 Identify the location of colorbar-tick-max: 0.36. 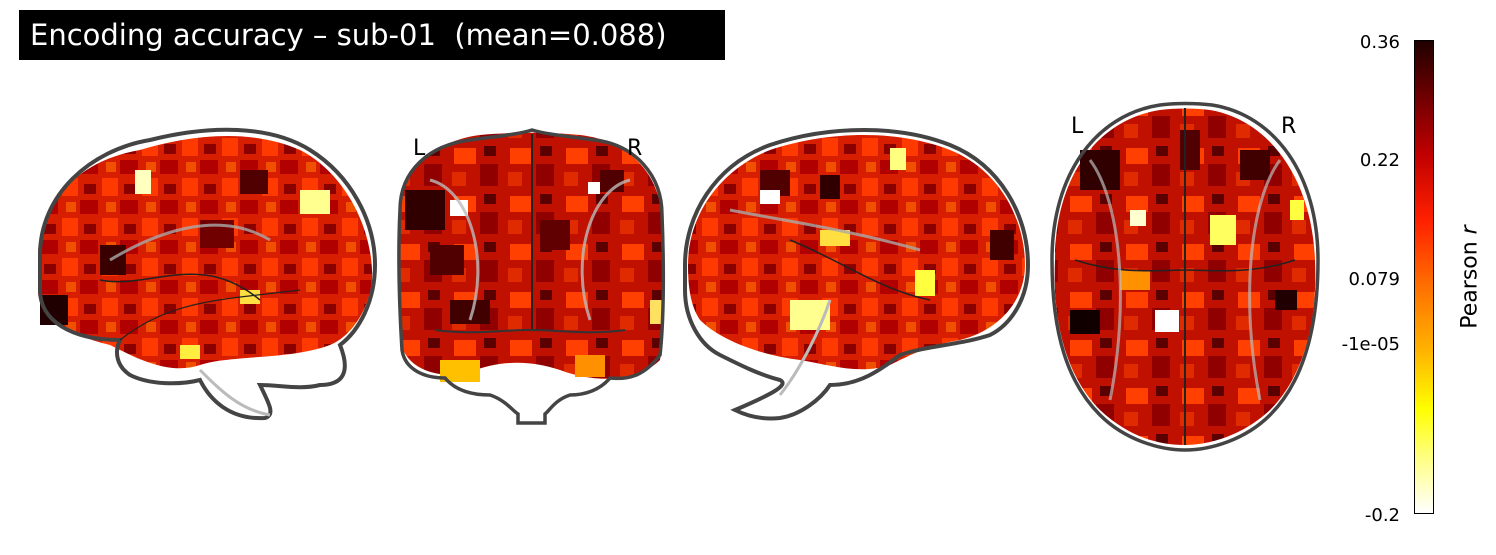
(1379, 42).